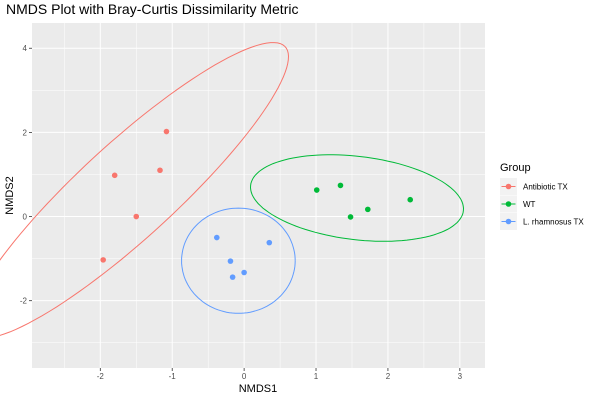  I want to click on legend-item-l-rhamnosus-tx: L. rhamnosus TX, so click(542, 221).